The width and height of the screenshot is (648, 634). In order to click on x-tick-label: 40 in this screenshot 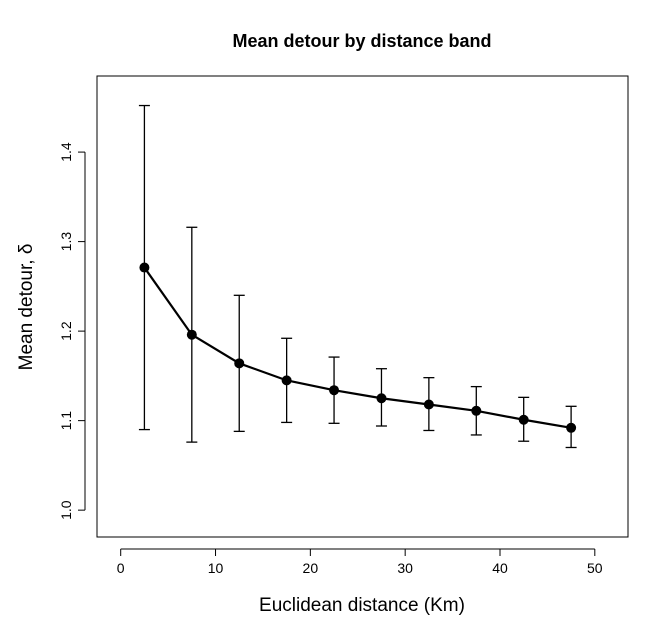, I will do `click(500, 568)`.